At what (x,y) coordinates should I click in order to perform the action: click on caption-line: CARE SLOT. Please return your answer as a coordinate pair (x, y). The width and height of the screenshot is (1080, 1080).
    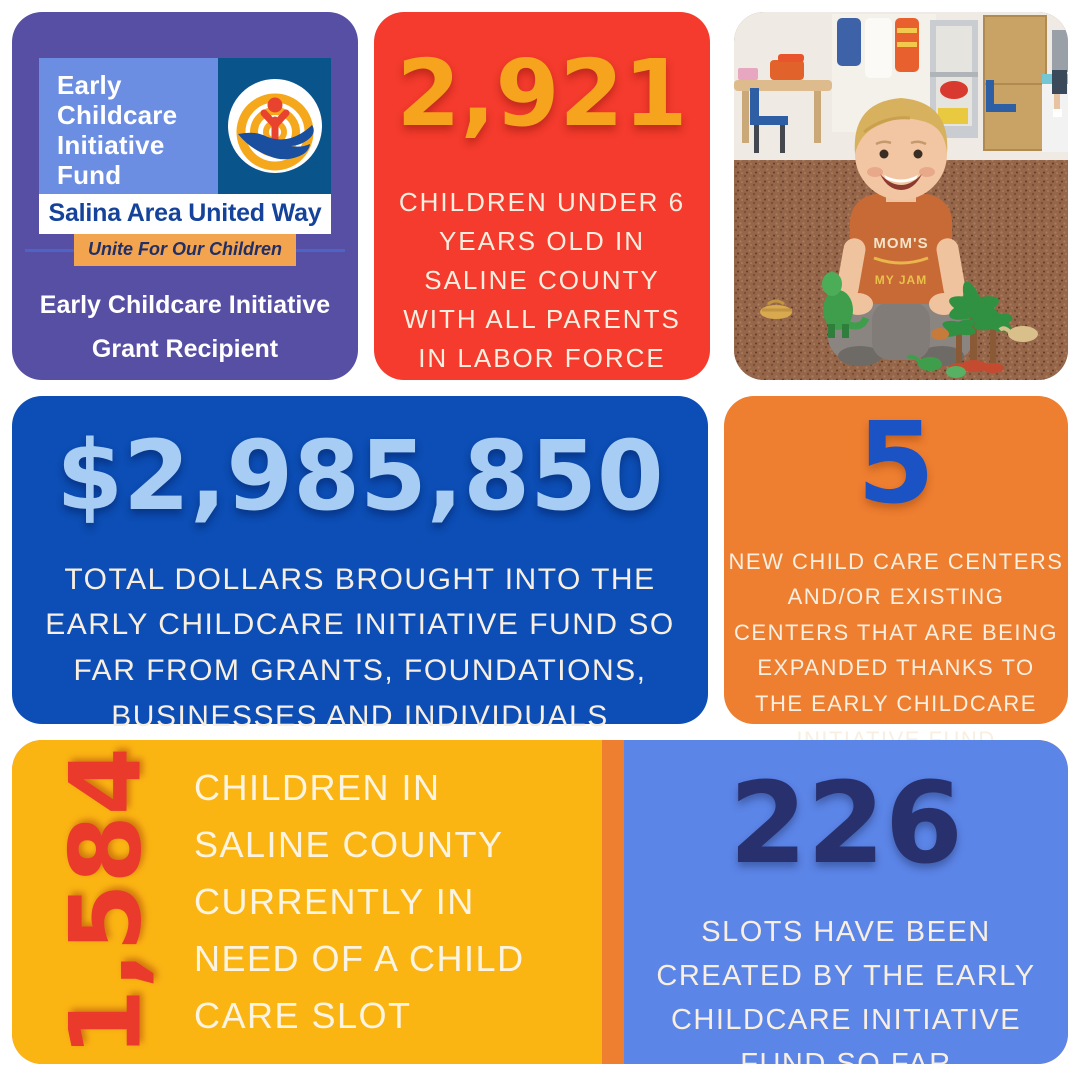
    Looking at the image, I should click on (303, 1015).